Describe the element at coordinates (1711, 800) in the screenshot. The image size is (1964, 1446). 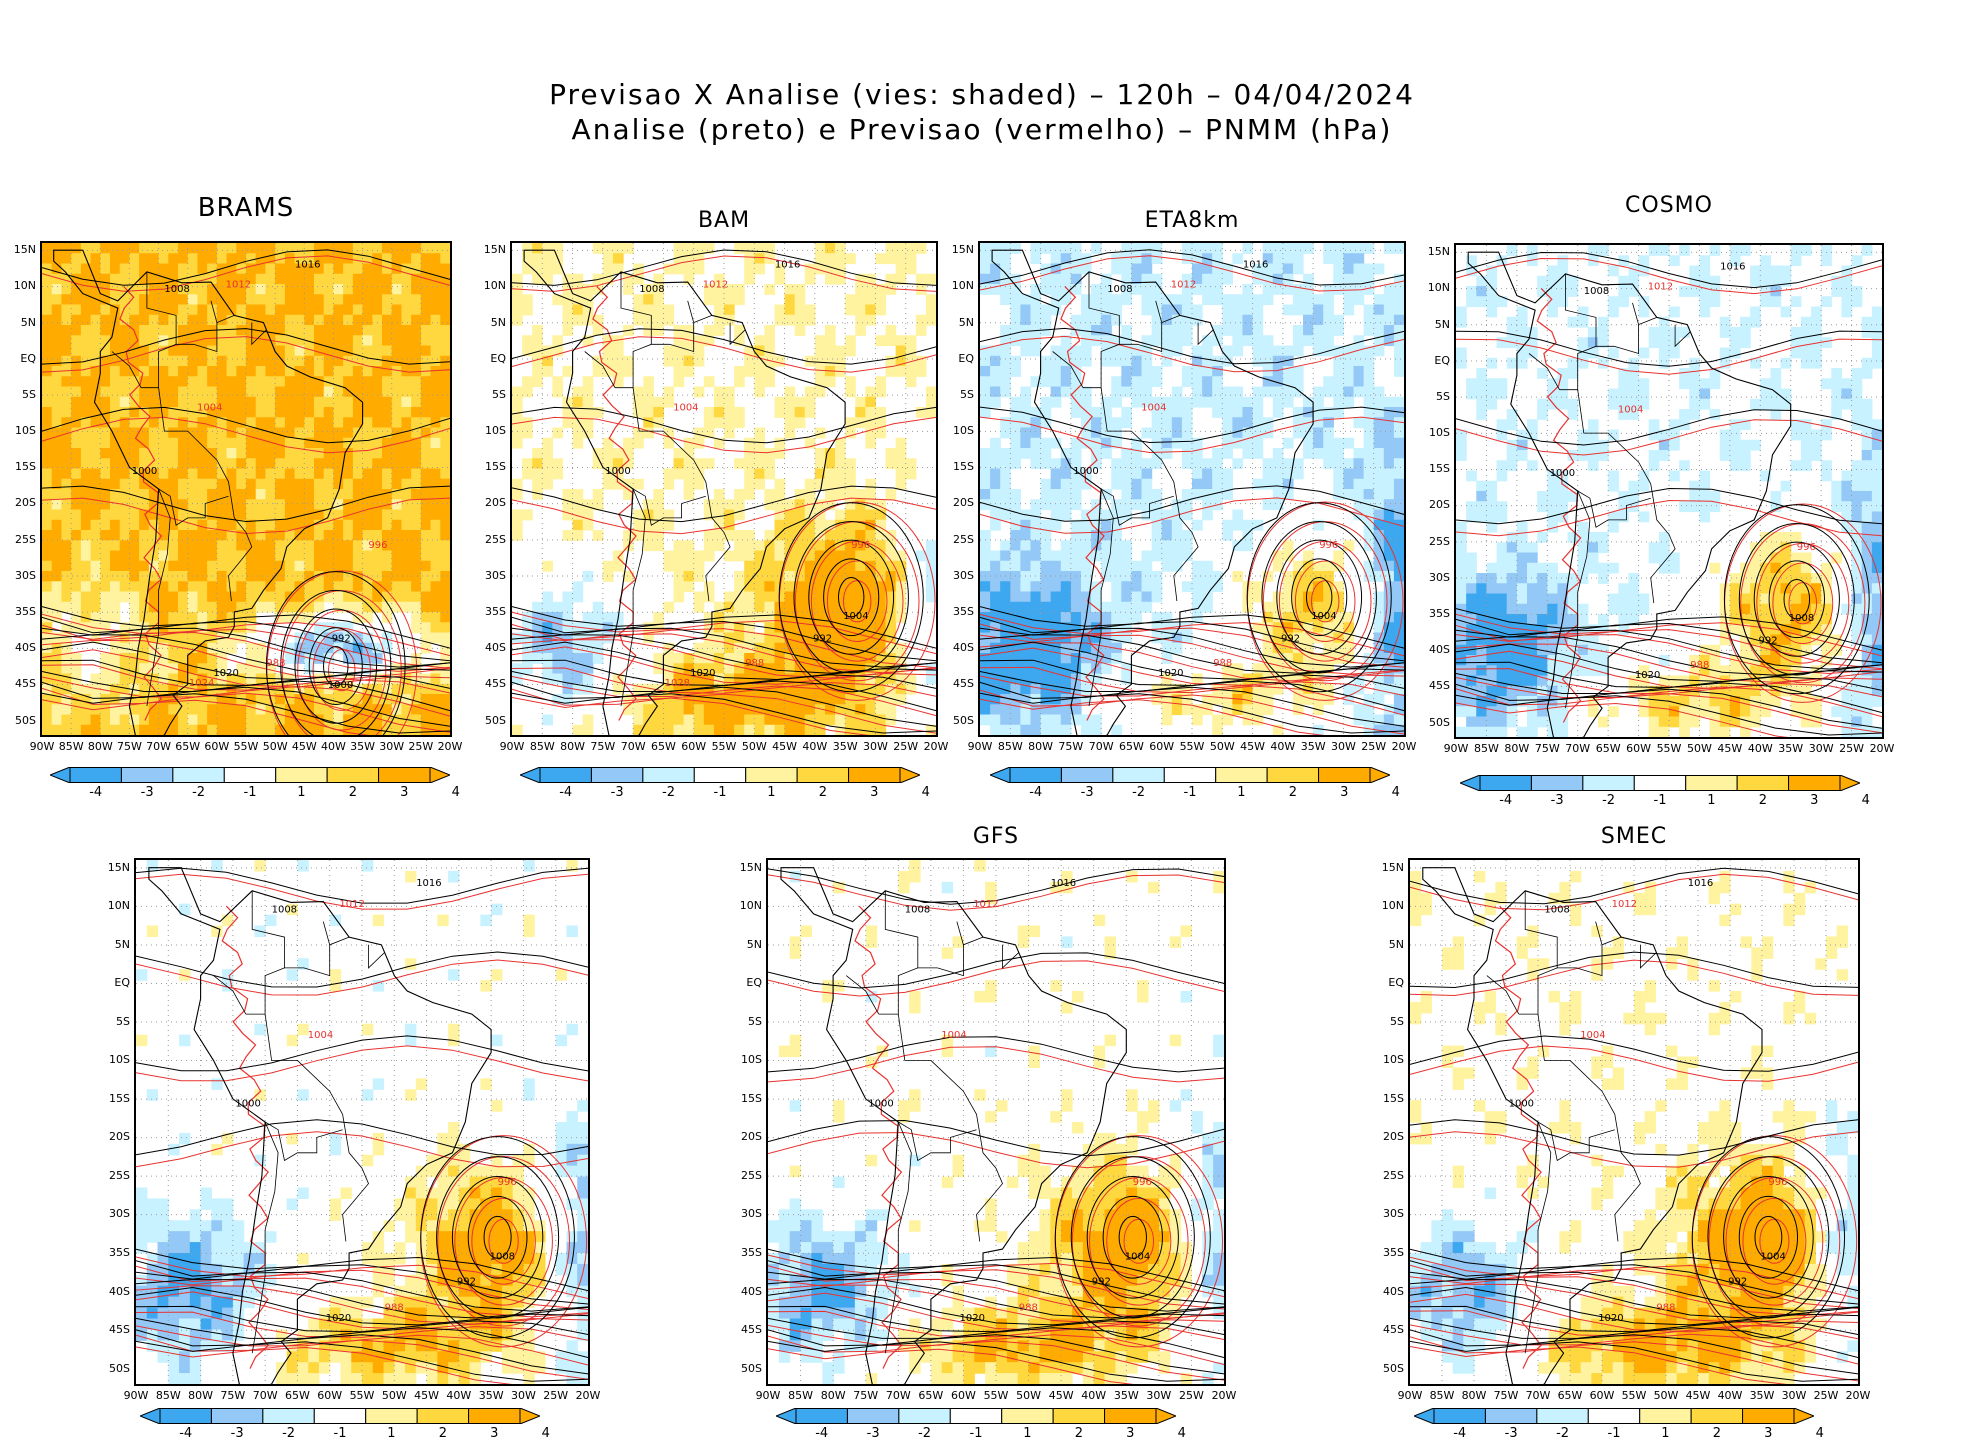
I see `colorbar-label: 1` at that location.